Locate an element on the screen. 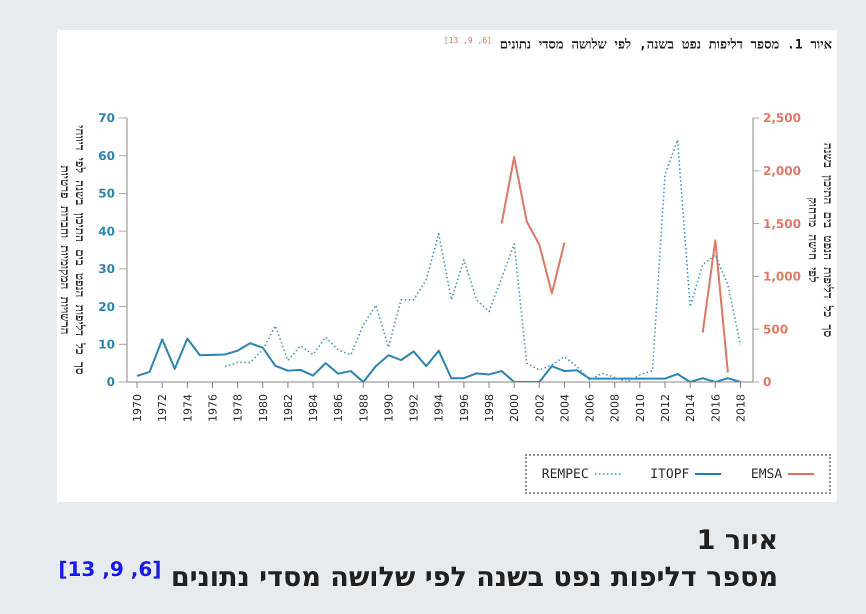 The image size is (866, 614). y-tick-label: 60 is located at coordinates (106, 155).